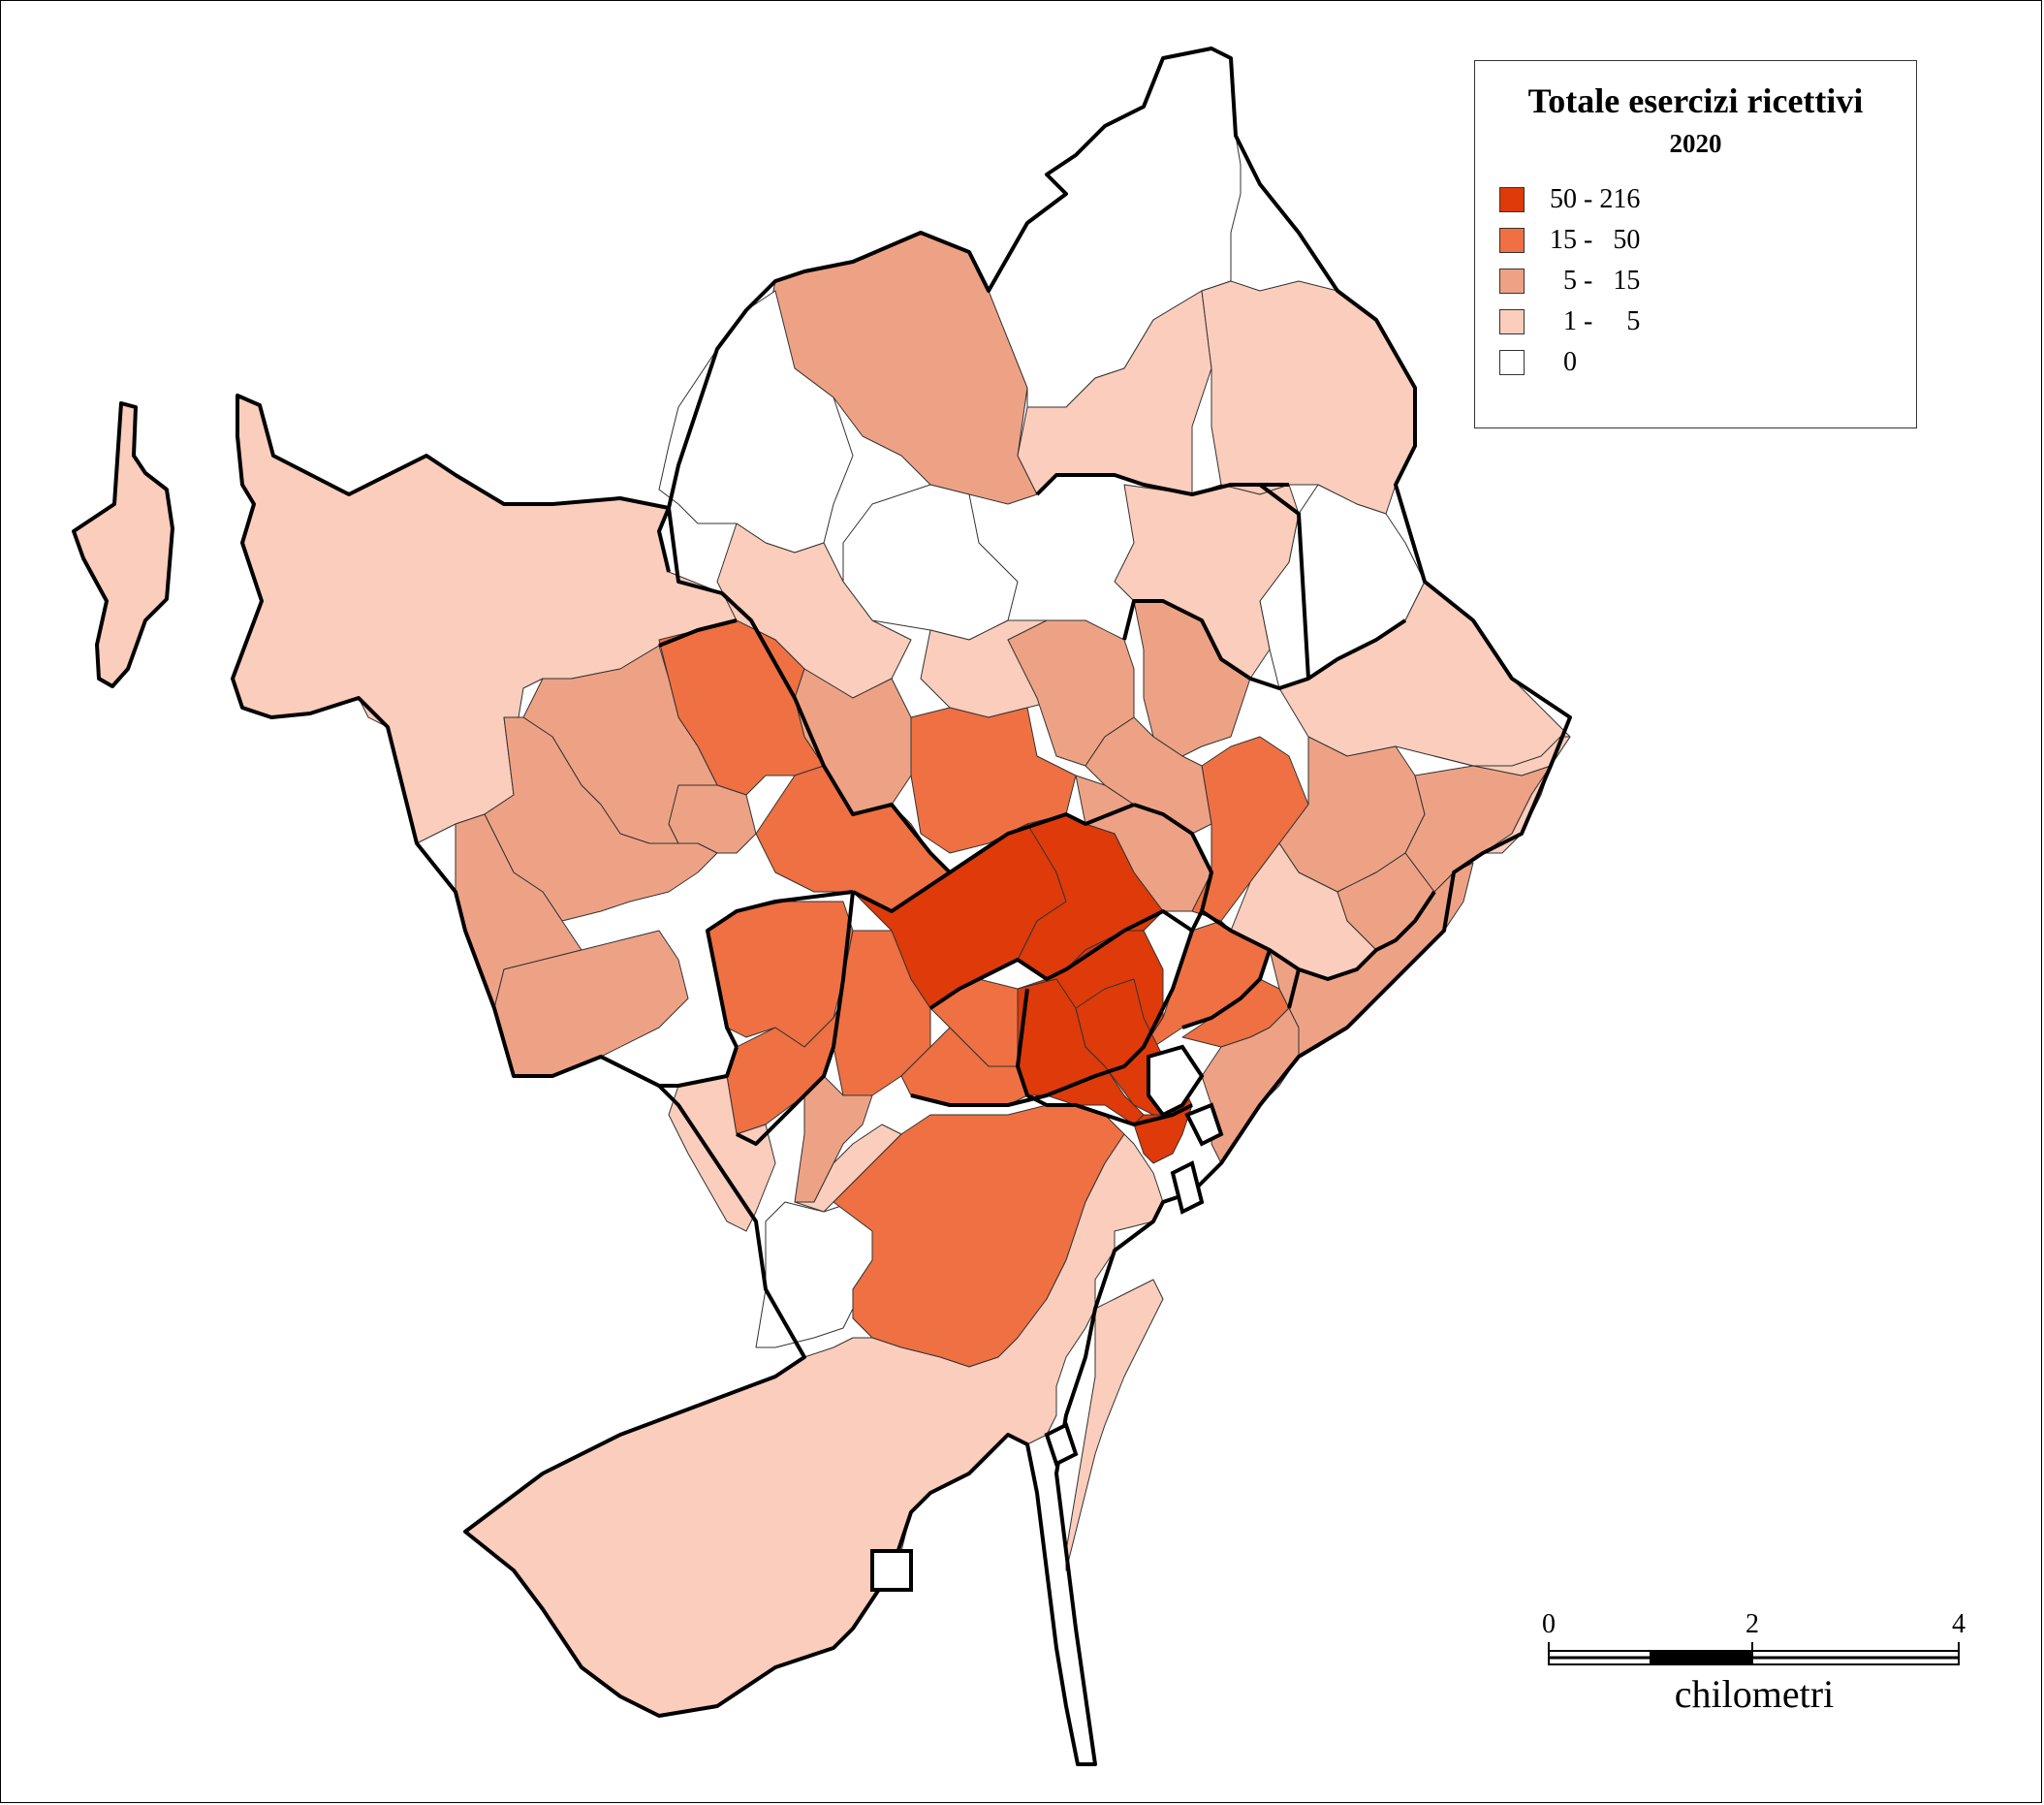 This screenshot has width=2044, height=1805. I want to click on district-port-strip, so click(1114, 1425).